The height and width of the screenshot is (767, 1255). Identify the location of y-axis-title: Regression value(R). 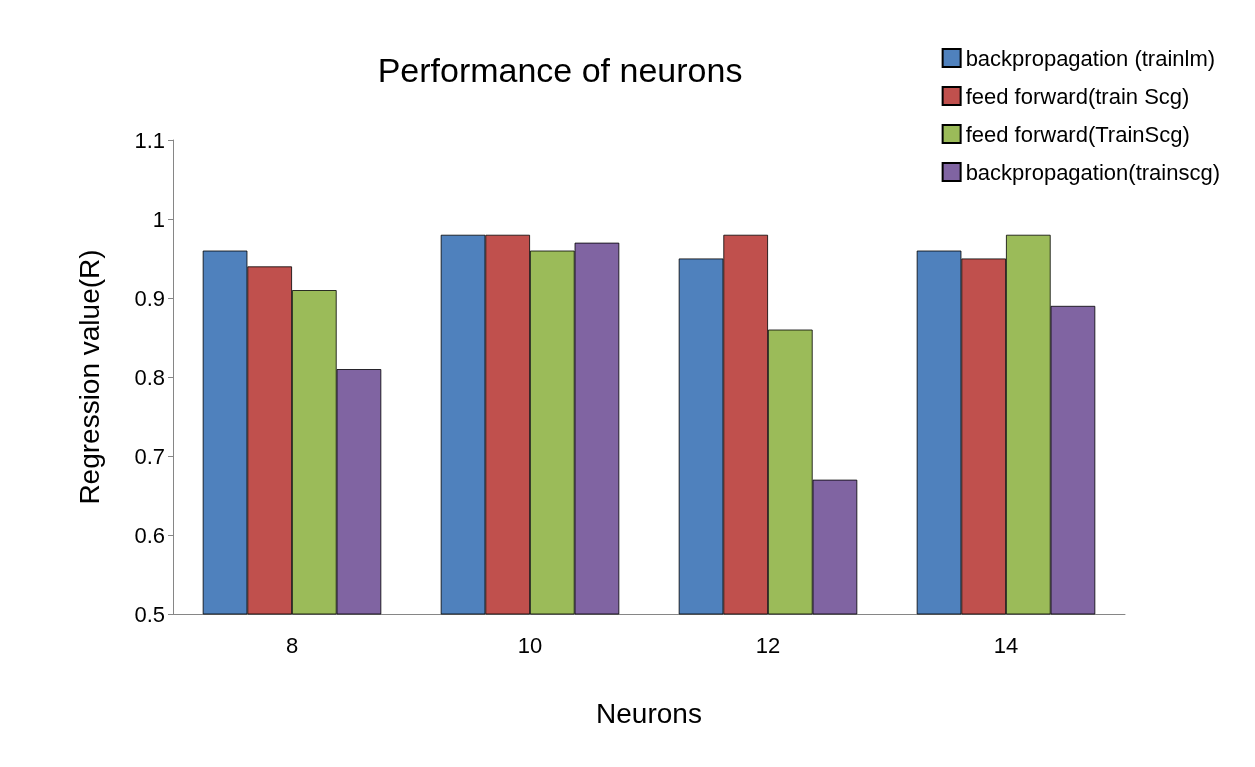
(89, 377).